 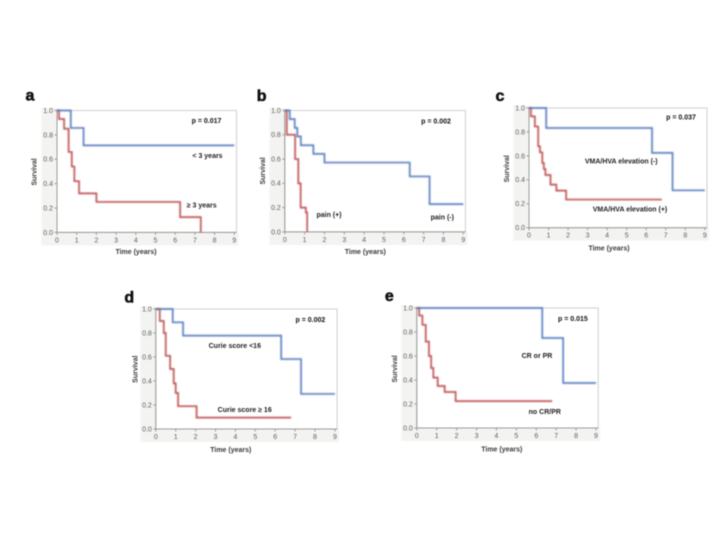 I want to click on svg-text: d, so click(x=129, y=298).